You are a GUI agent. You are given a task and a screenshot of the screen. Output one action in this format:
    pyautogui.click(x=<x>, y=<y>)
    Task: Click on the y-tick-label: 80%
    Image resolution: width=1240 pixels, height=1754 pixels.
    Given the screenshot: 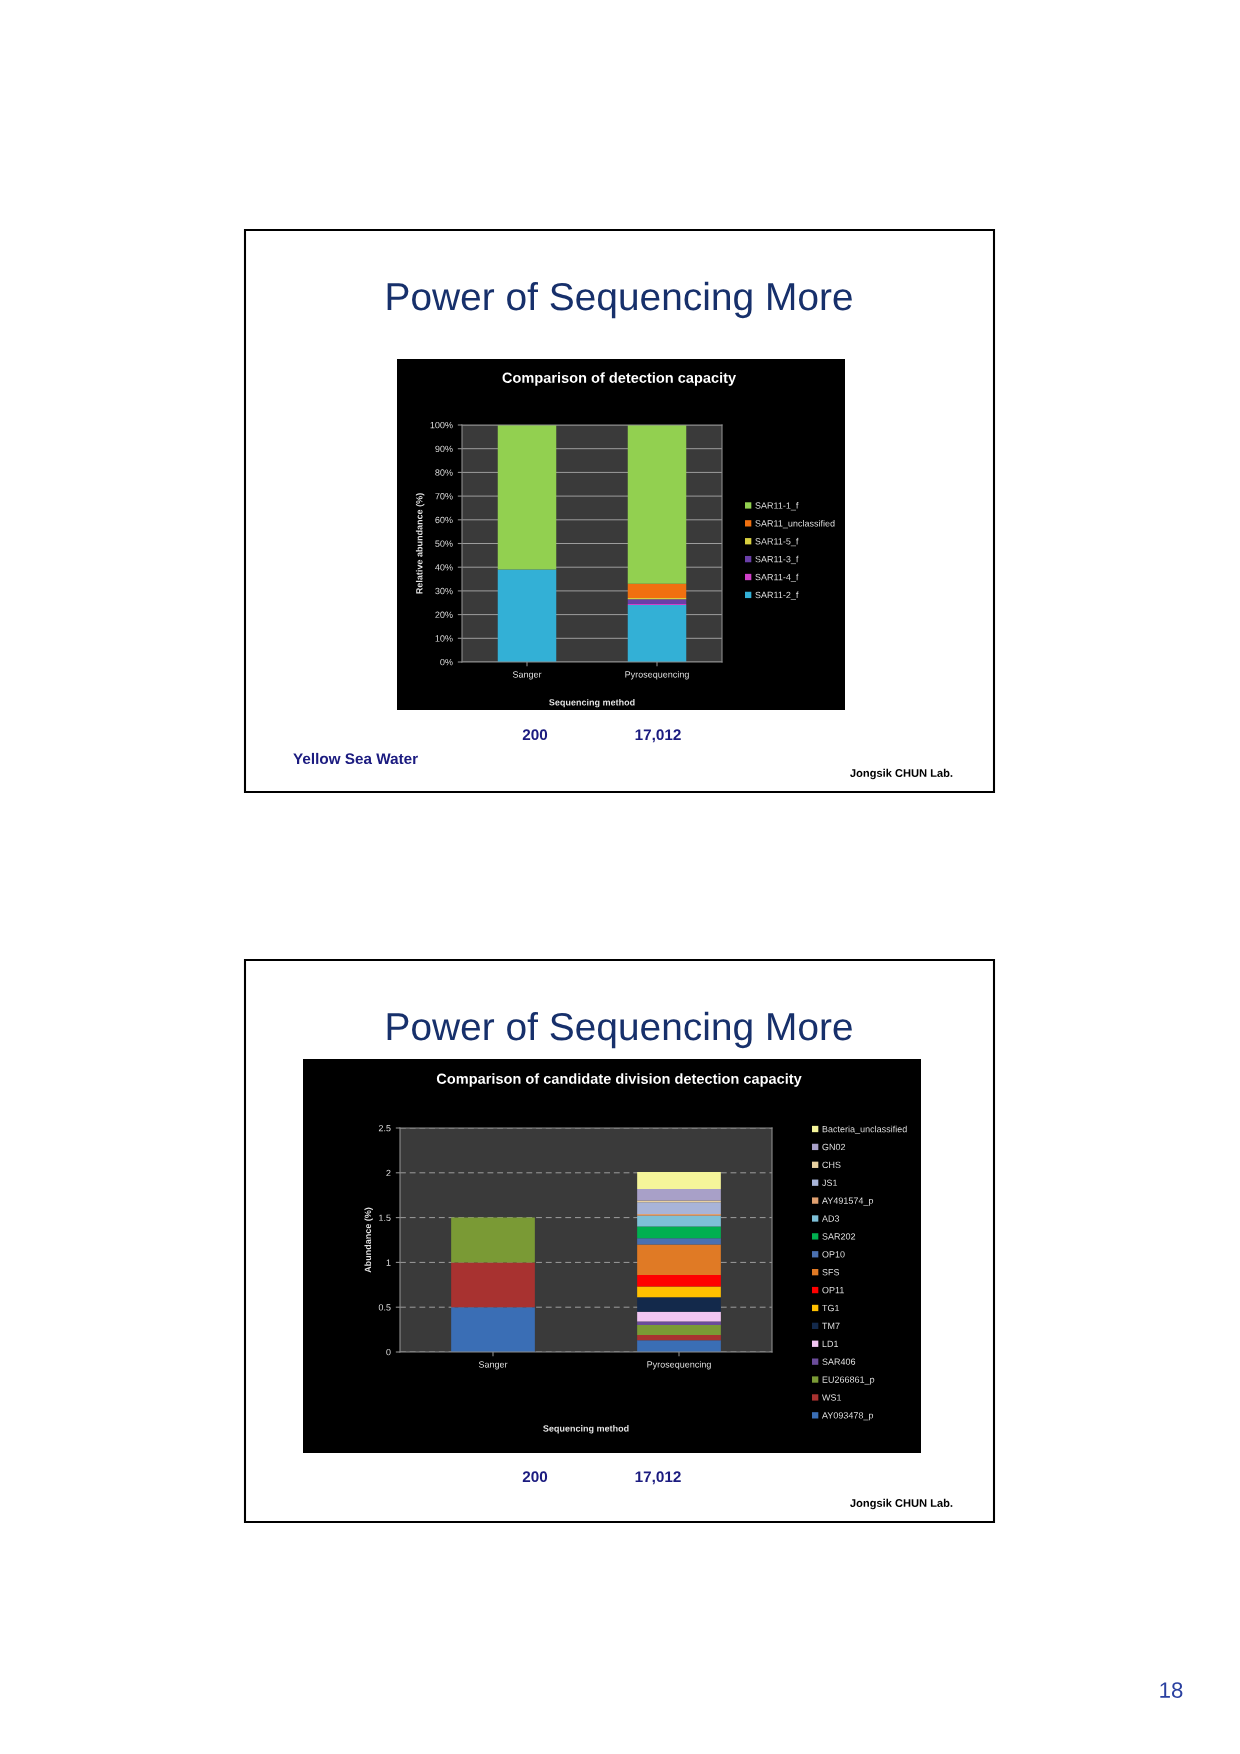 What is the action you would take?
    pyautogui.click(x=444, y=472)
    